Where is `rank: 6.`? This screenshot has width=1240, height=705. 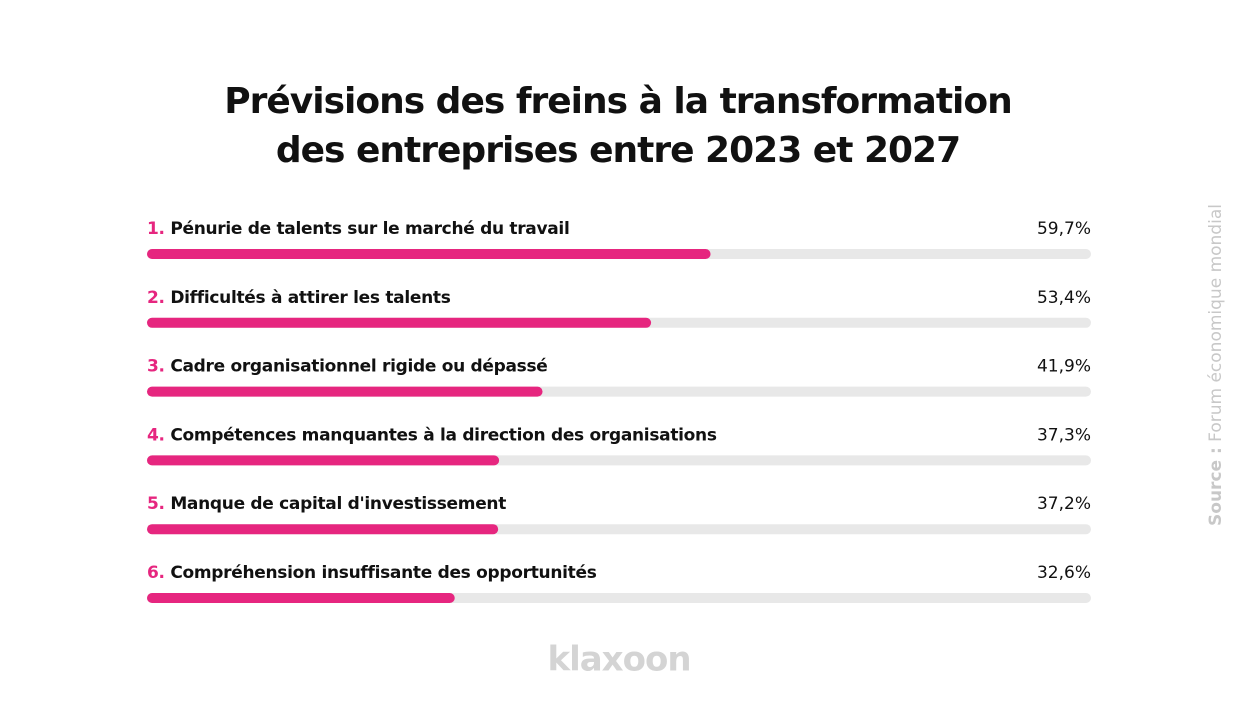 rank: 6. is located at coordinates (156, 573).